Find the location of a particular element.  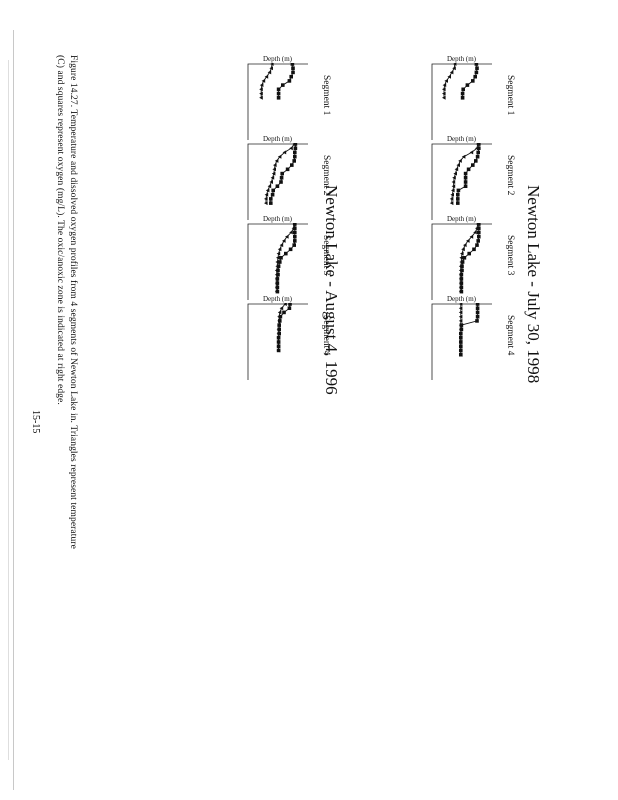

oxygen-series-line is located at coordinates (470, 80).